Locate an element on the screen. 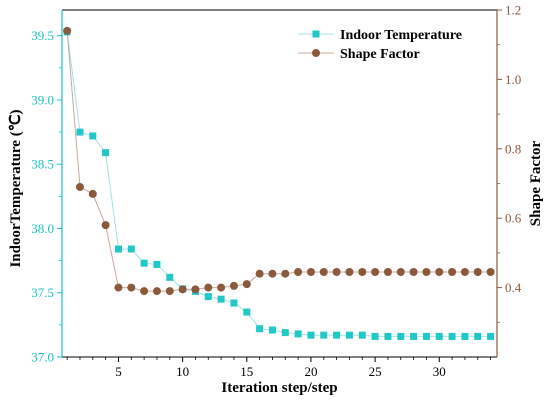 This screenshot has height=405, width=550. x-tick-label: 25 is located at coordinates (375, 371).